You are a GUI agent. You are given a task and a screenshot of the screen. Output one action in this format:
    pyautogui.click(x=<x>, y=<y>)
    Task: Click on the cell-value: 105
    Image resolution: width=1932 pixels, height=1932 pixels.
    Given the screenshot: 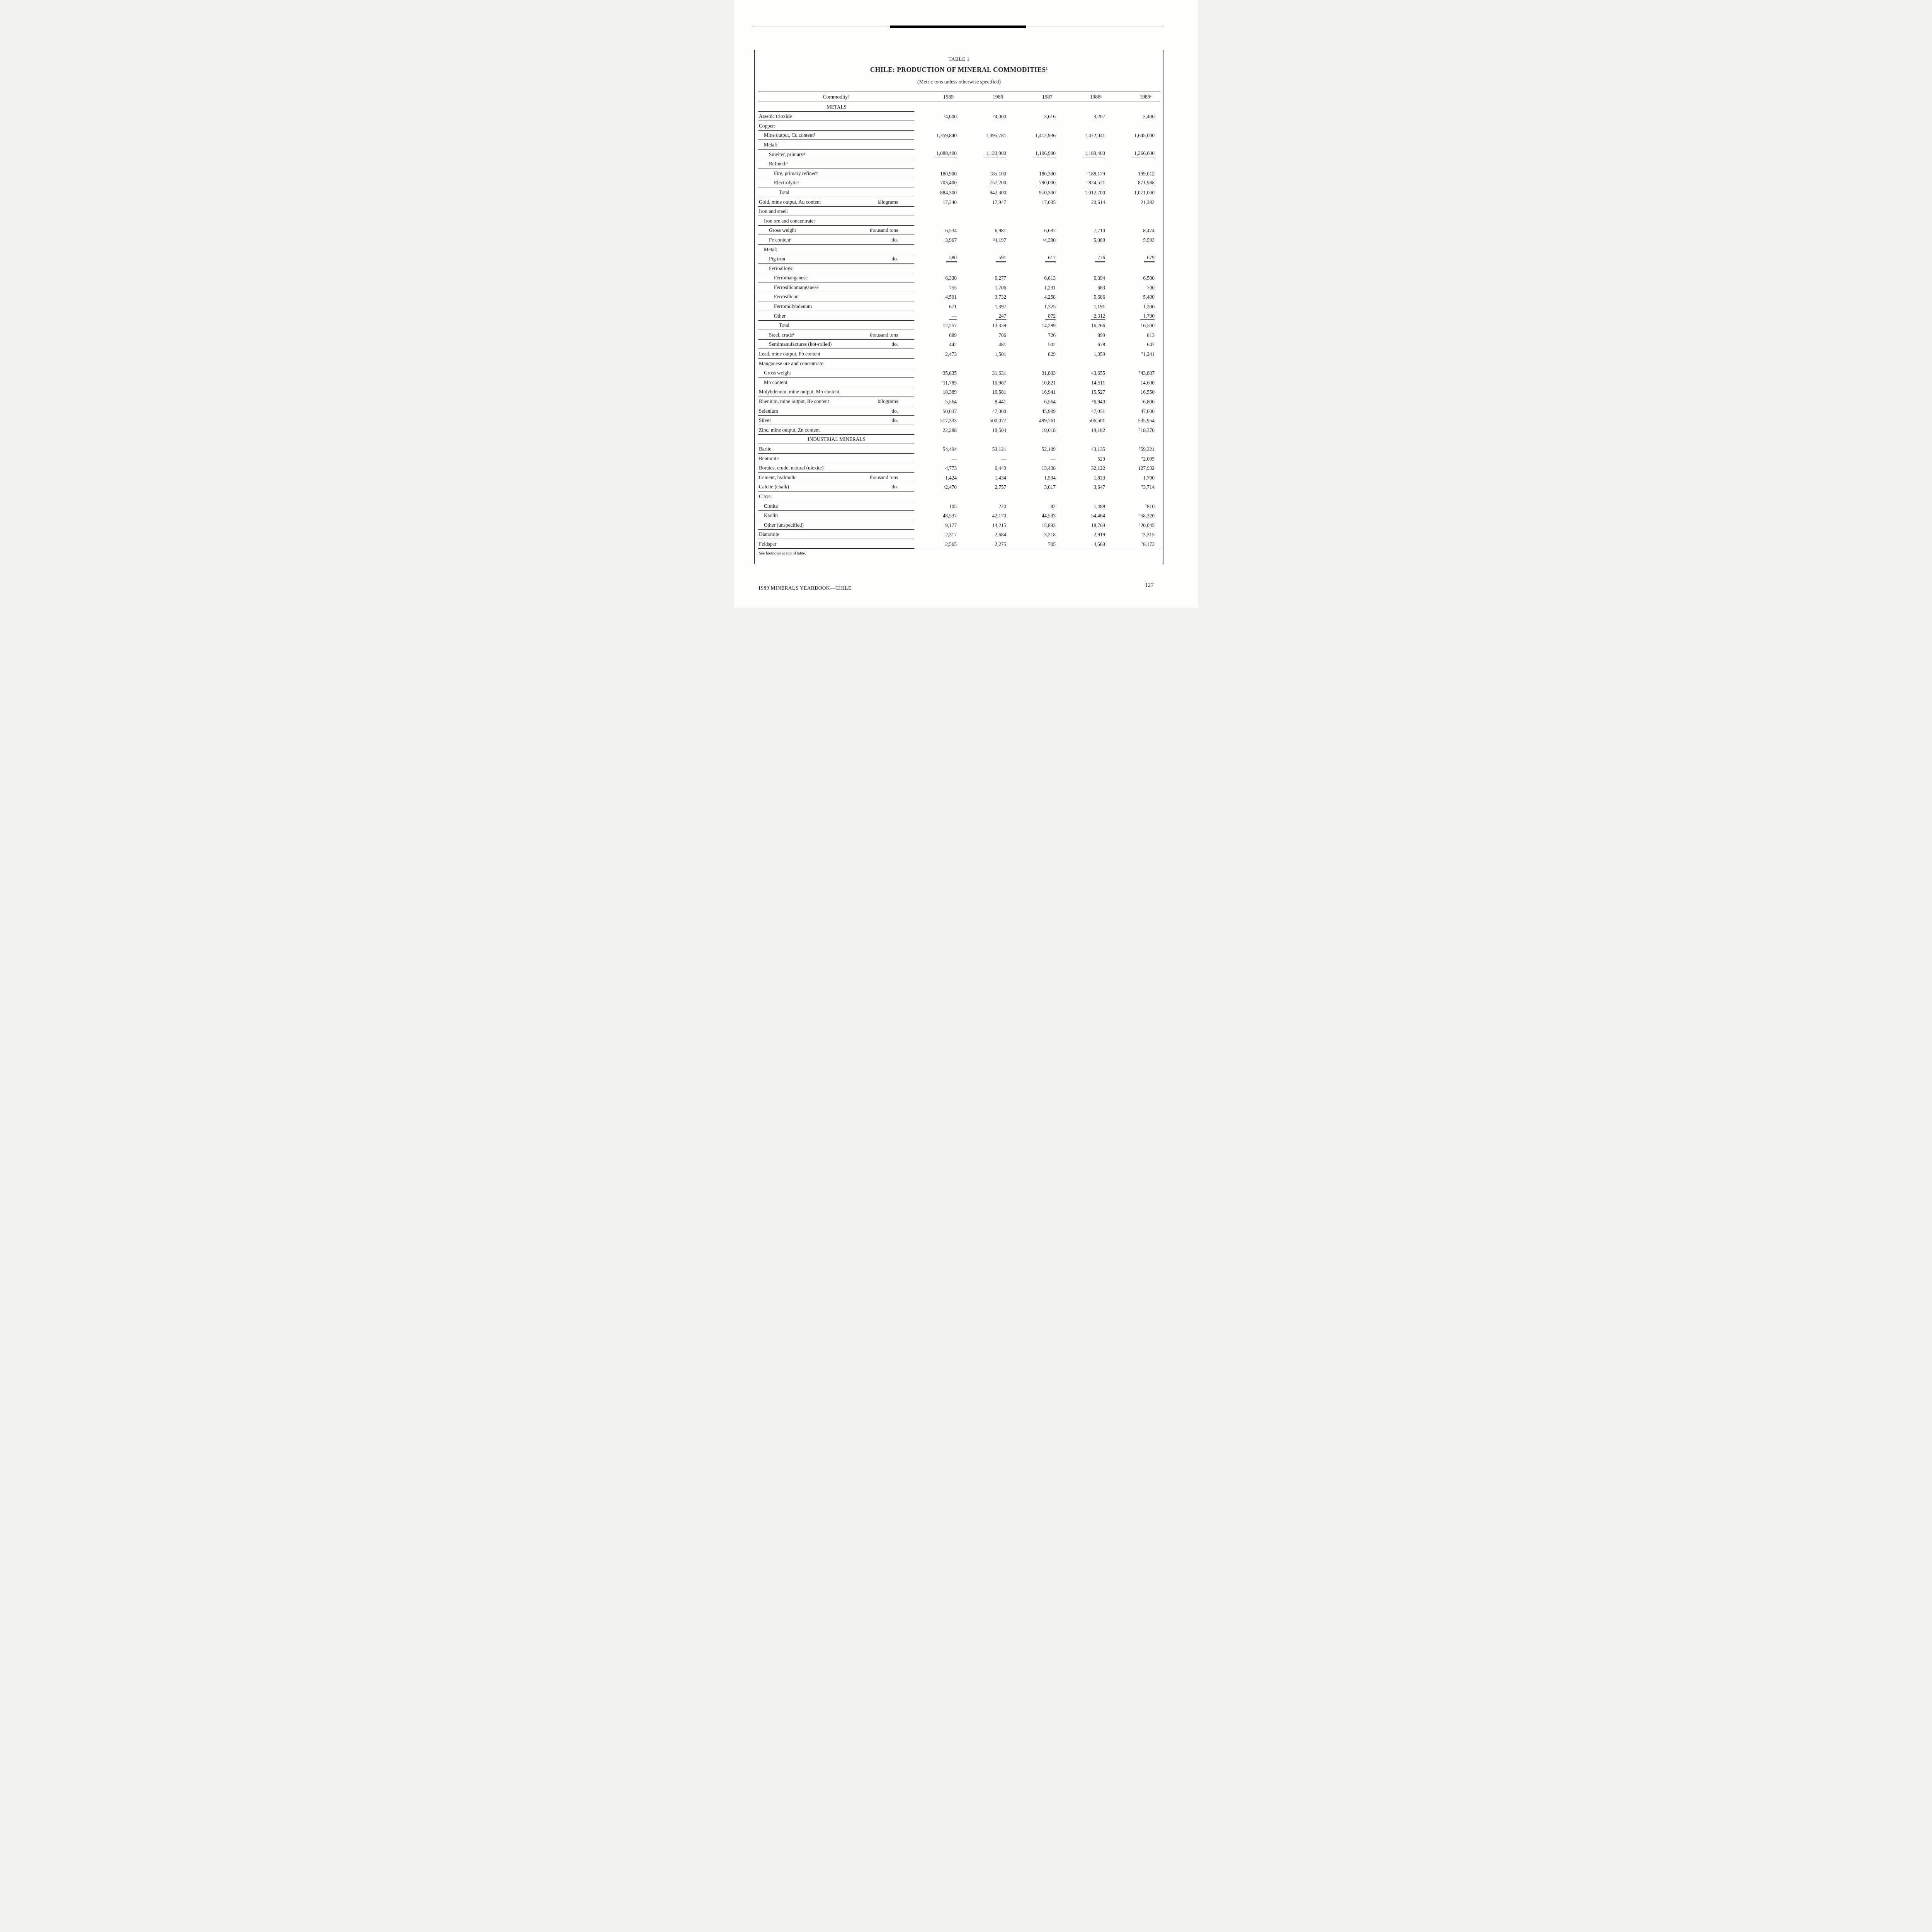 What is the action you would take?
    pyautogui.click(x=953, y=506)
    